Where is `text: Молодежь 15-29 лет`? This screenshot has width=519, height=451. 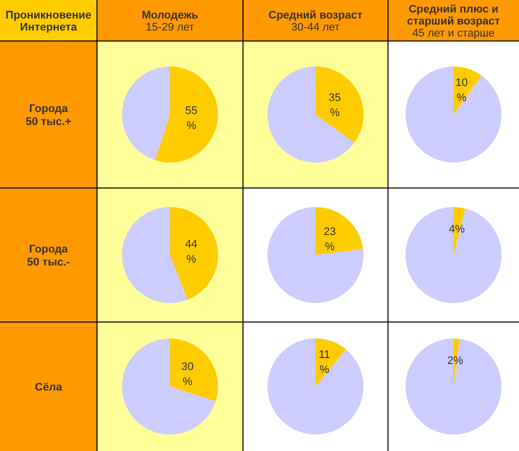
text: Молодежь 15-29 лет is located at coordinates (170, 21).